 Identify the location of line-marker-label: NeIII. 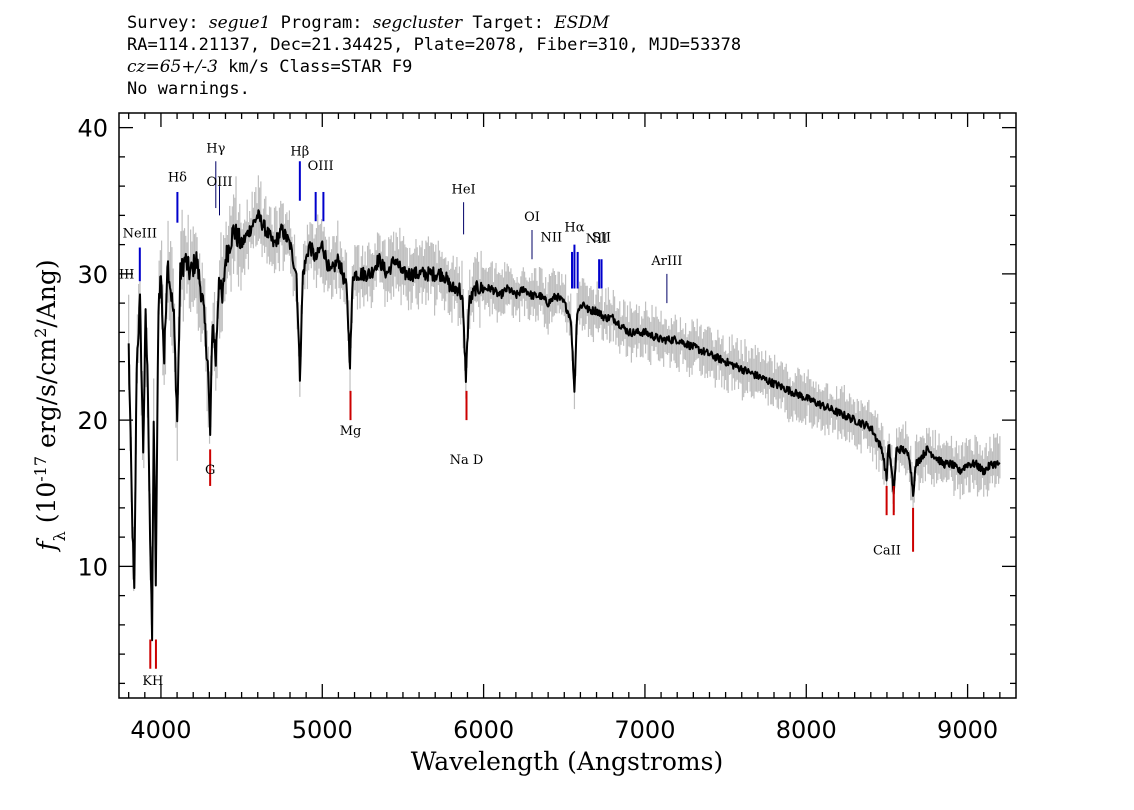
(140, 233).